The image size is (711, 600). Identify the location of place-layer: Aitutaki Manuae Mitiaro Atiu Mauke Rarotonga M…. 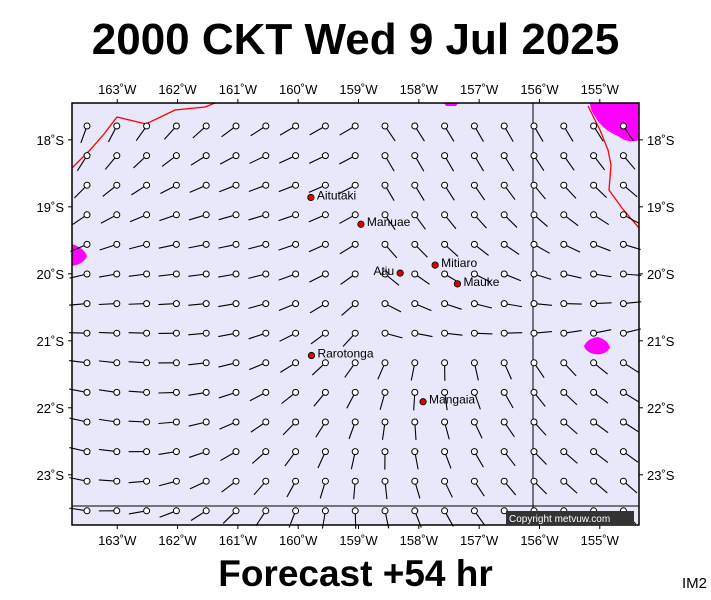
(403, 297).